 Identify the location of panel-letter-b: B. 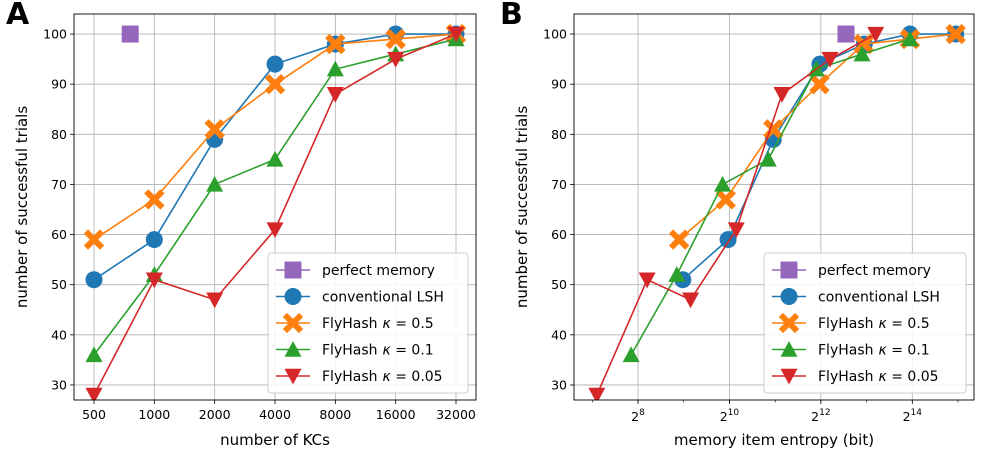
(511, 16).